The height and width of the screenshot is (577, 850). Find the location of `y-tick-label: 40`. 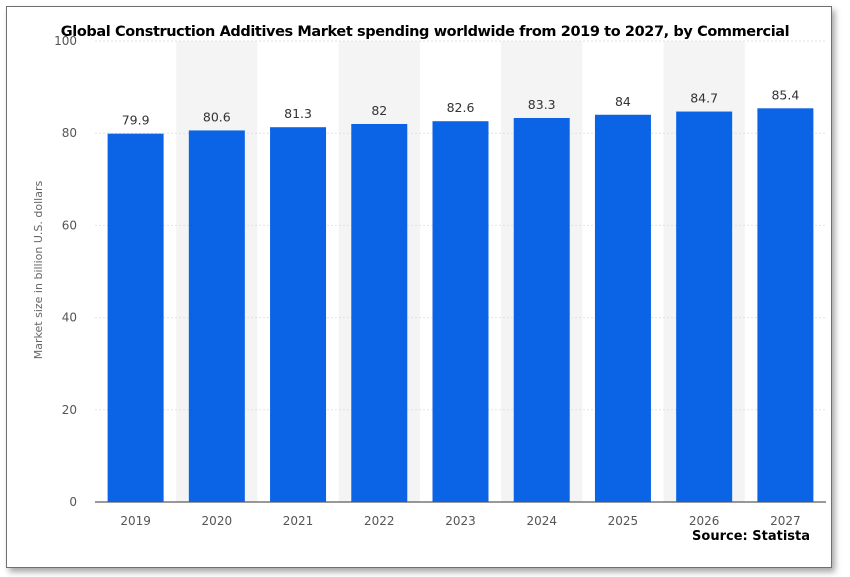

y-tick-label: 40 is located at coordinates (69, 318).